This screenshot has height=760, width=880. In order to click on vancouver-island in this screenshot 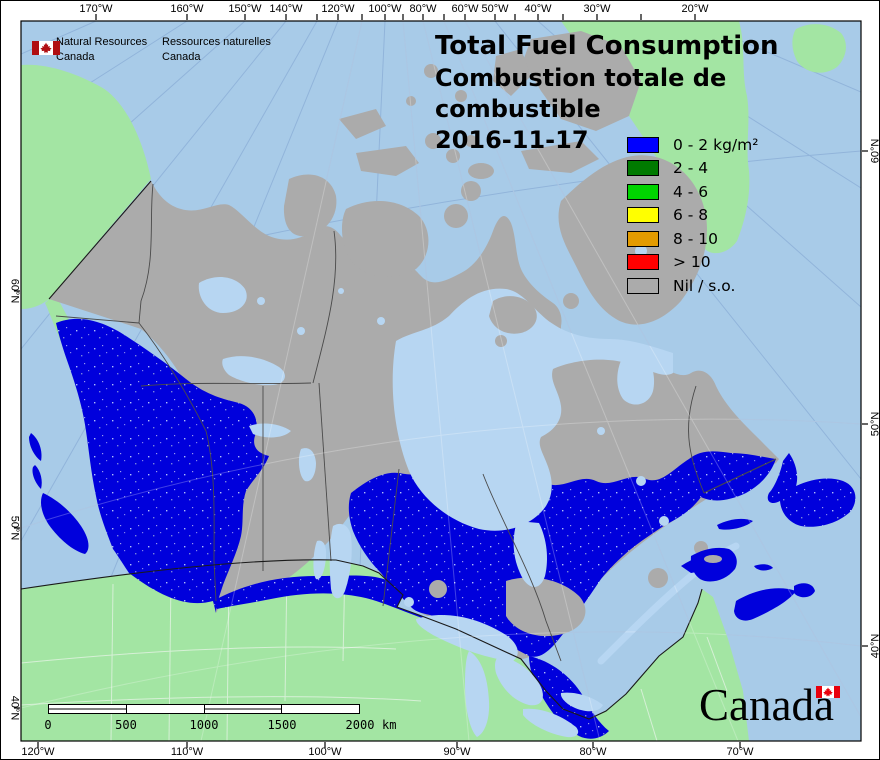, I will do `click(65, 523)`.